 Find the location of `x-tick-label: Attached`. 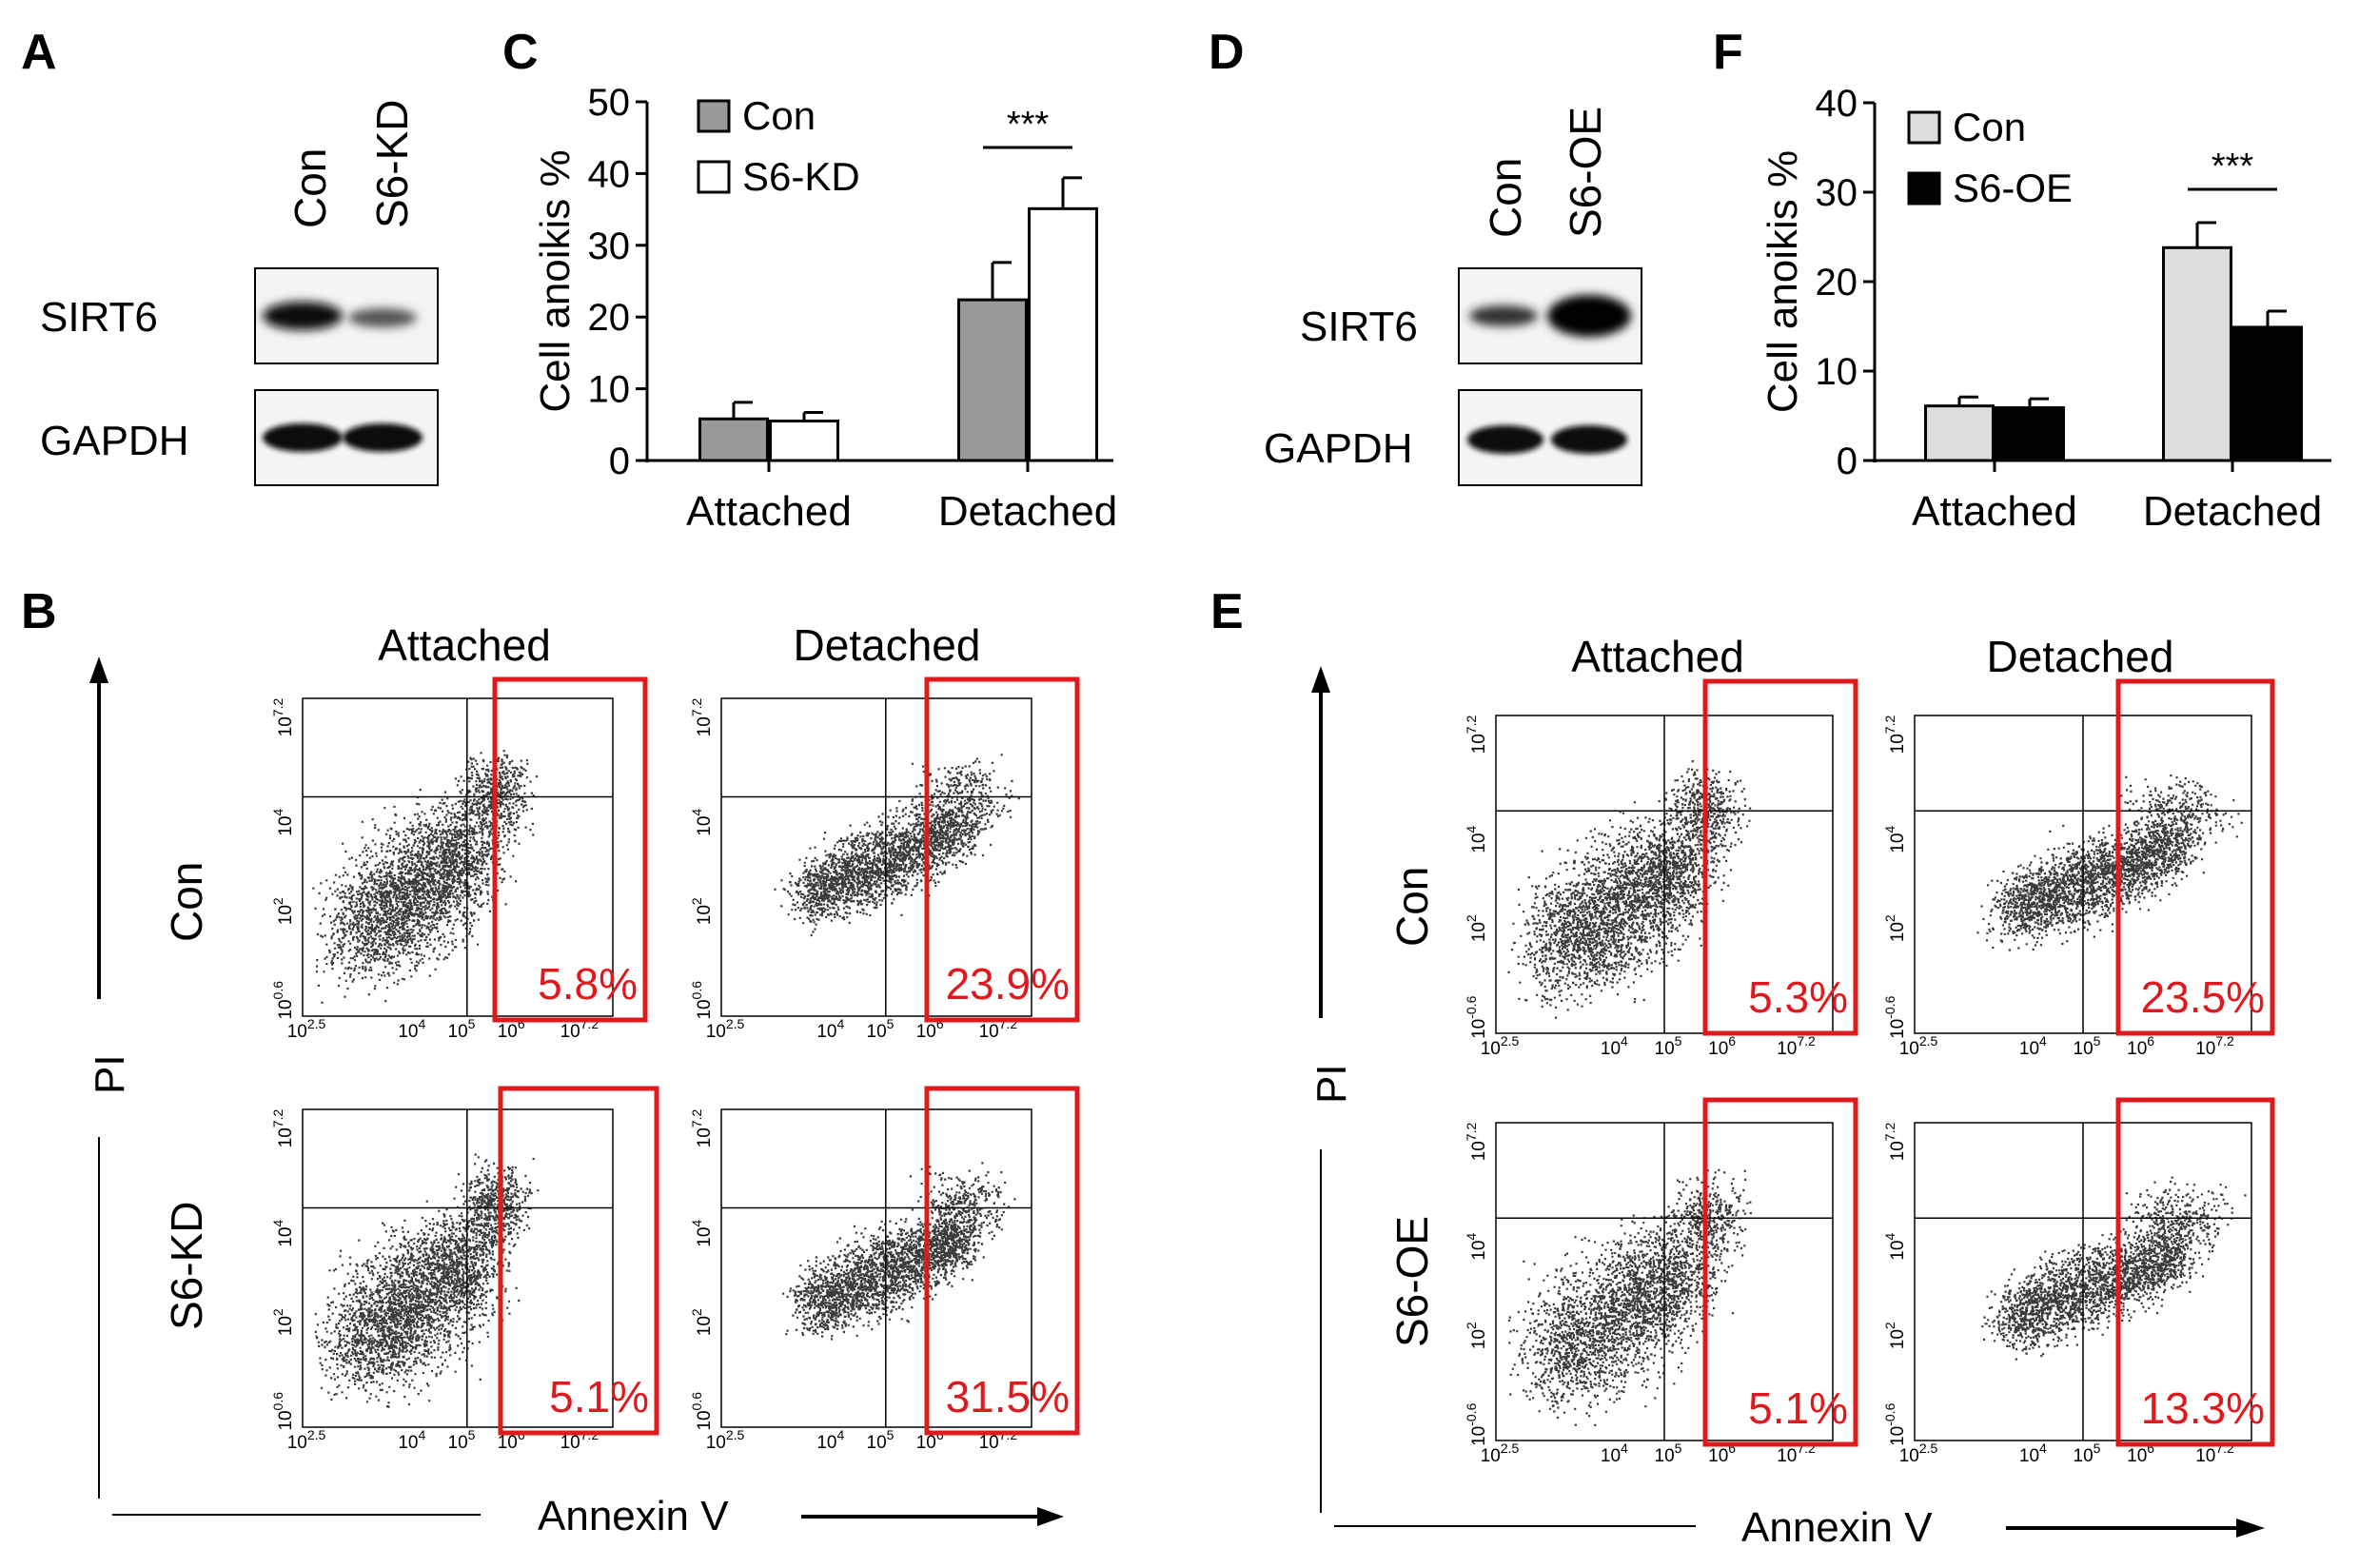

x-tick-label: Attached is located at coordinates (769, 511).